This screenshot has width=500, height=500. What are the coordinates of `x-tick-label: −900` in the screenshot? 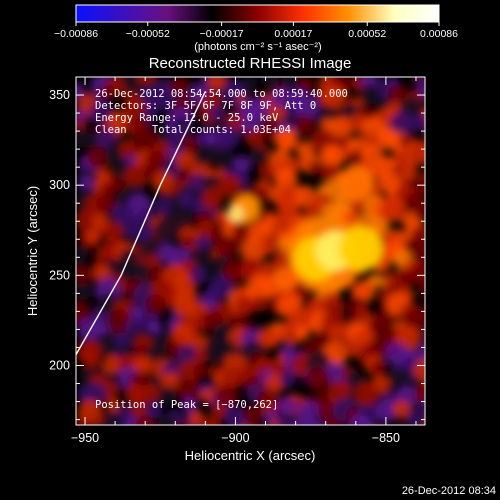 It's located at (235, 438).